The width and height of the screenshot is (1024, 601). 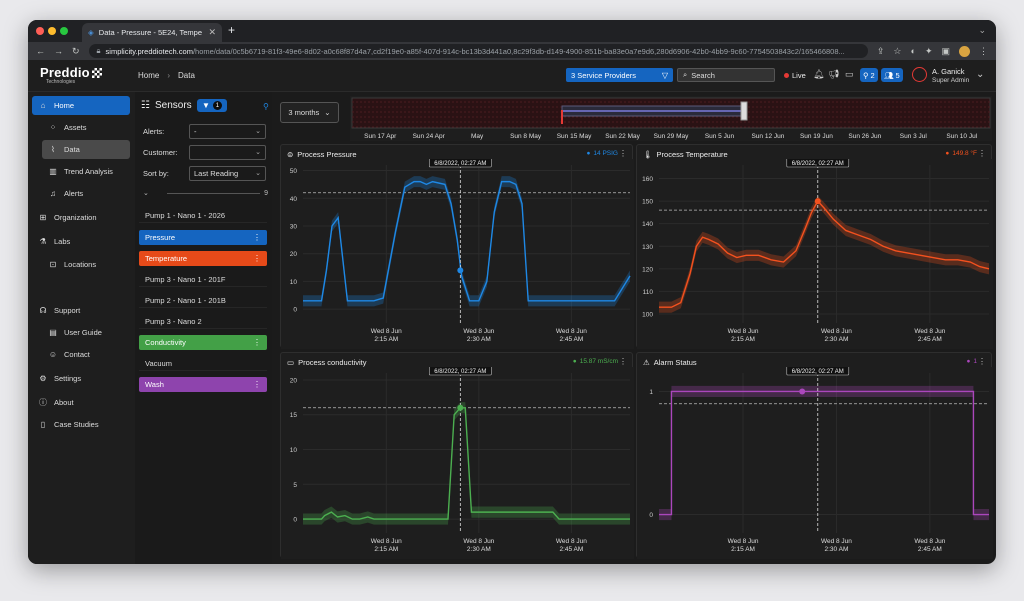 I want to click on user-count-badge: 👥︎ 5, so click(x=892, y=75).